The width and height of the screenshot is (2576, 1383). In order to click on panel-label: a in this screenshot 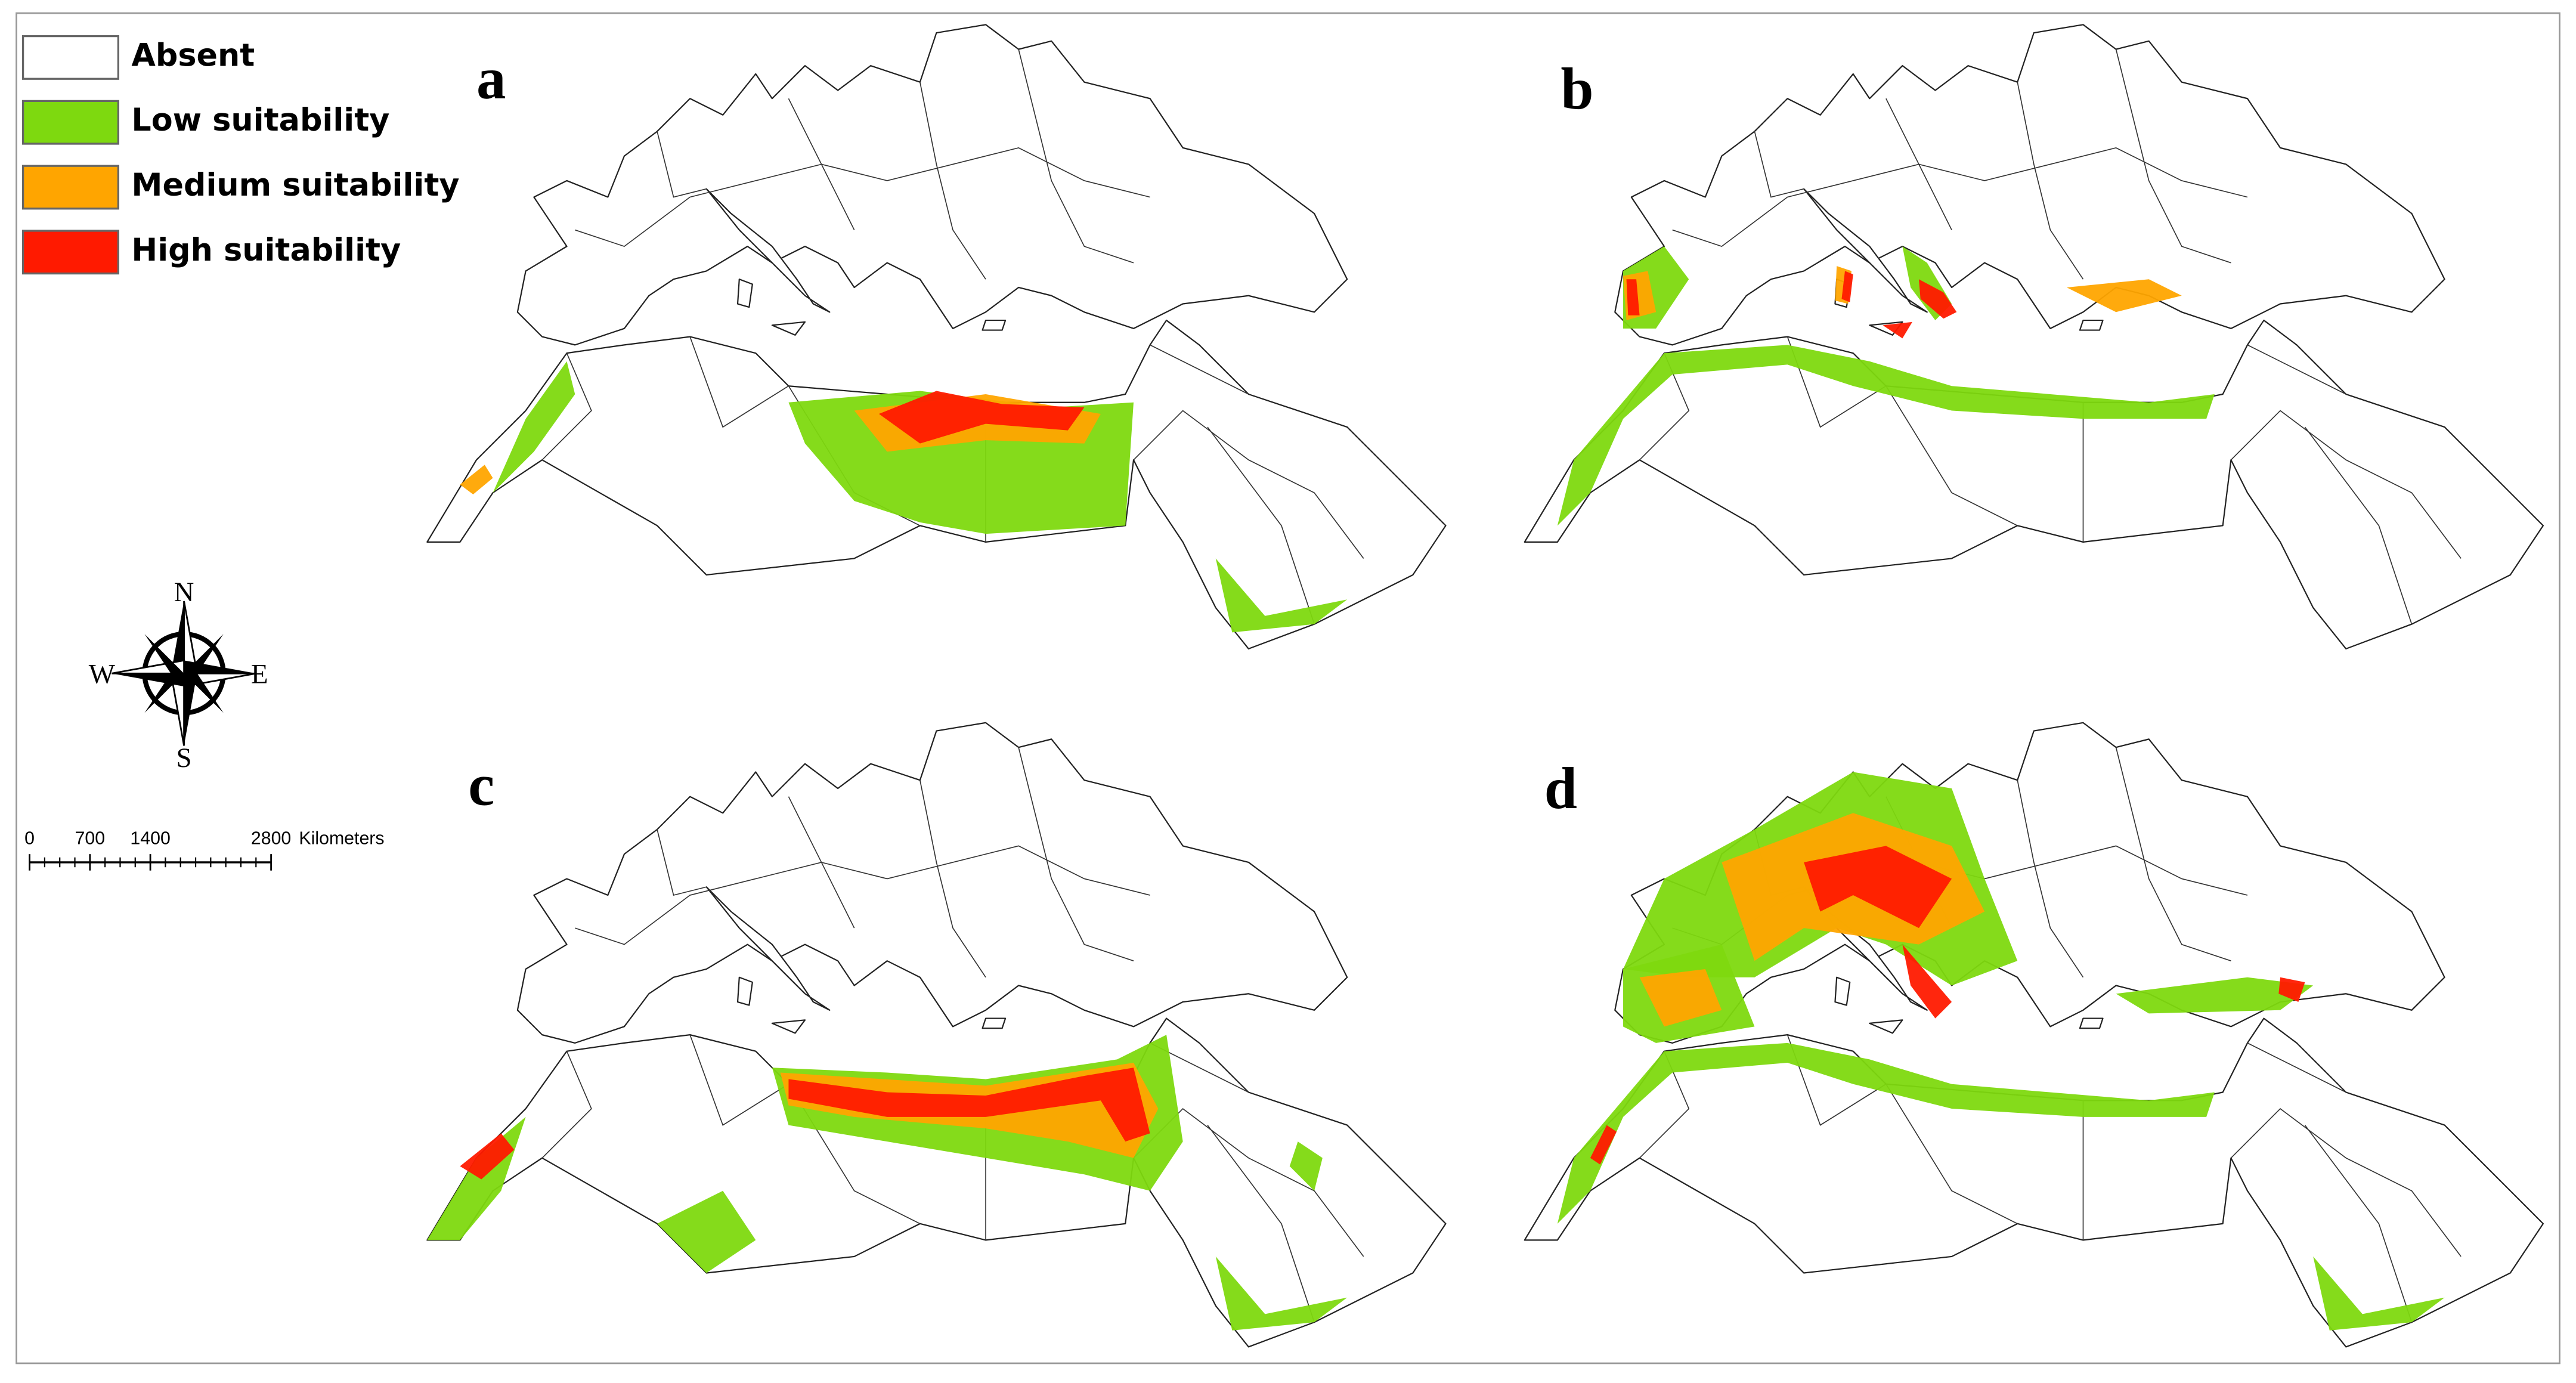, I will do `click(491, 79)`.